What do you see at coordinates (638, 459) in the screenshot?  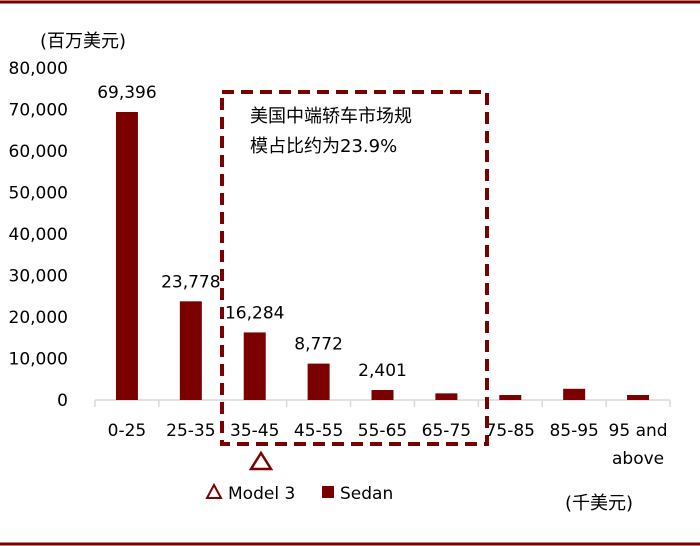 I see `x-tick-label: above` at bounding box center [638, 459].